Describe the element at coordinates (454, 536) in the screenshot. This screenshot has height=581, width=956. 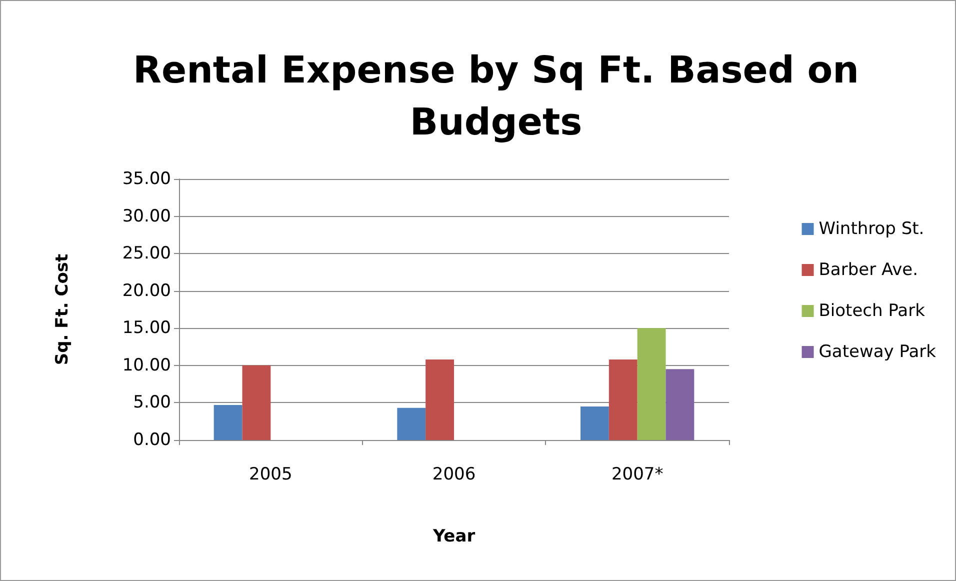
I see `x-axis-title: Year` at that location.